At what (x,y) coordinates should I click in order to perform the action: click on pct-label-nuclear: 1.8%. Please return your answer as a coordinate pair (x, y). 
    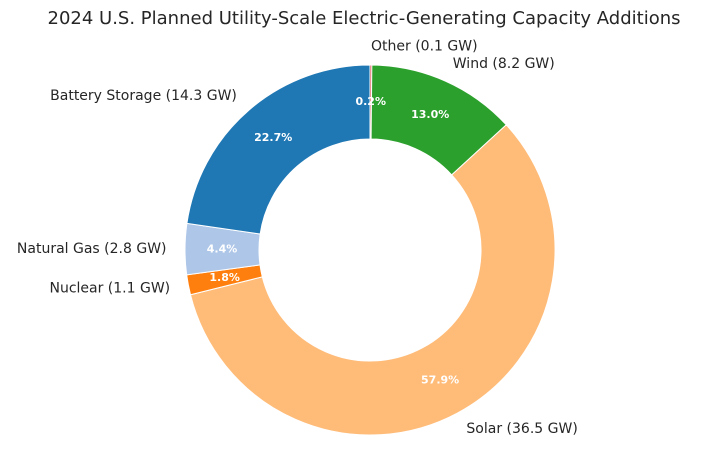
    Looking at the image, I should click on (224, 277).